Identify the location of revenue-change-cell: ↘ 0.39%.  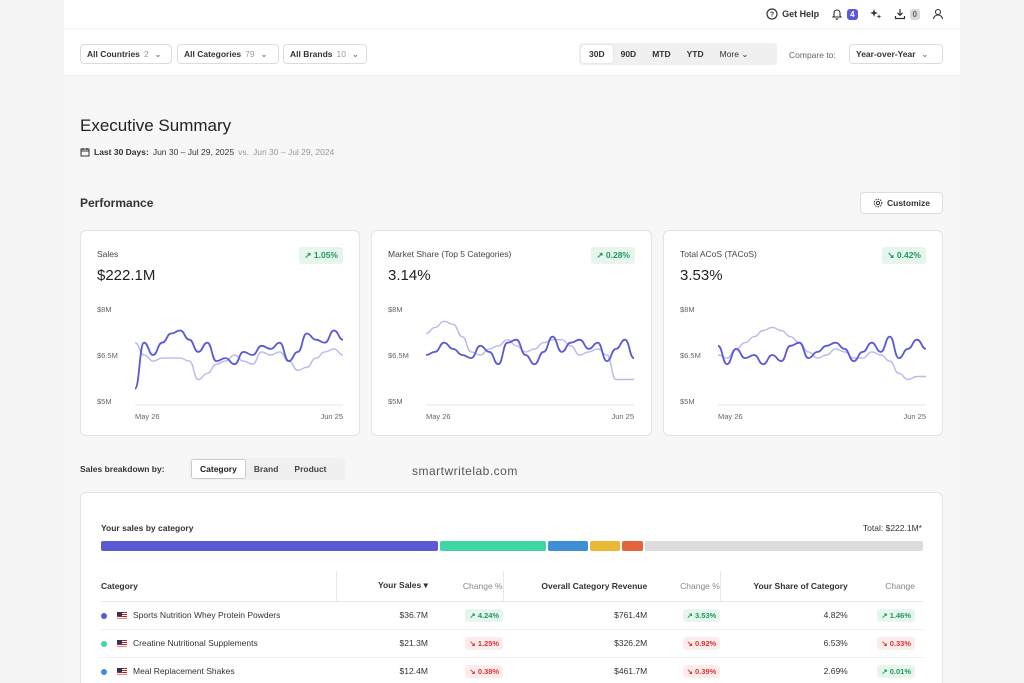
(684, 670).